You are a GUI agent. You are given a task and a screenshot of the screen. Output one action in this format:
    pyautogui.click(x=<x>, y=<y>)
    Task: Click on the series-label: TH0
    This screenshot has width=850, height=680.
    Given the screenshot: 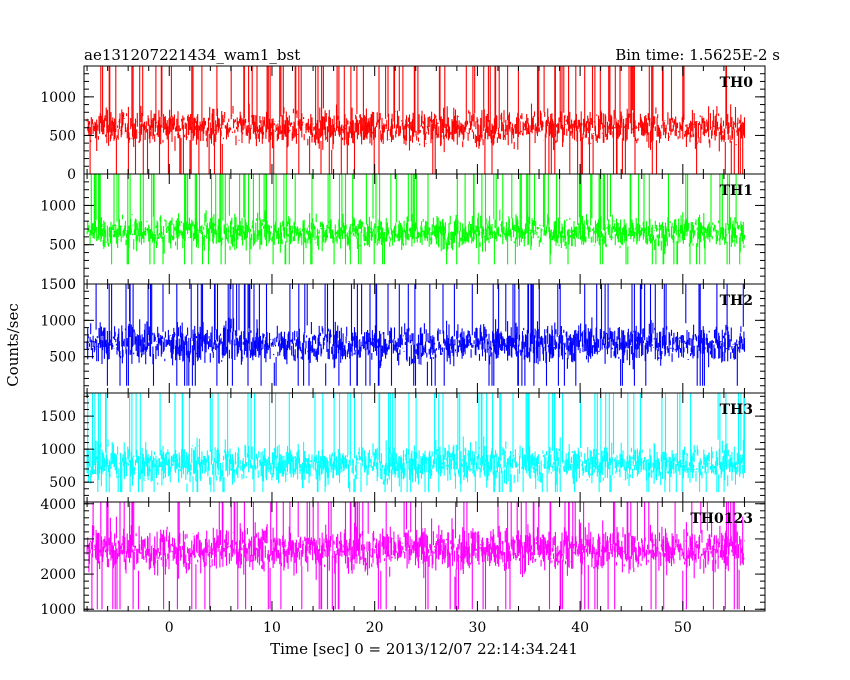 What is the action you would take?
    pyautogui.click(x=737, y=83)
    